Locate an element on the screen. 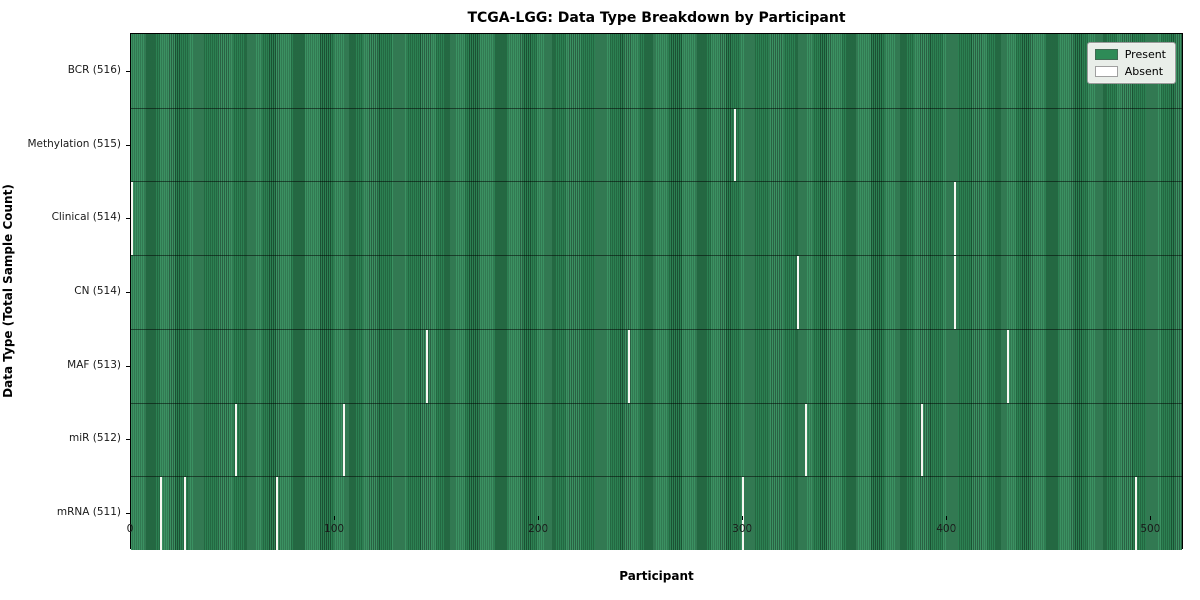 The width and height of the screenshot is (1200, 600). y-tick-label: BCR (516) is located at coordinates (94, 69).